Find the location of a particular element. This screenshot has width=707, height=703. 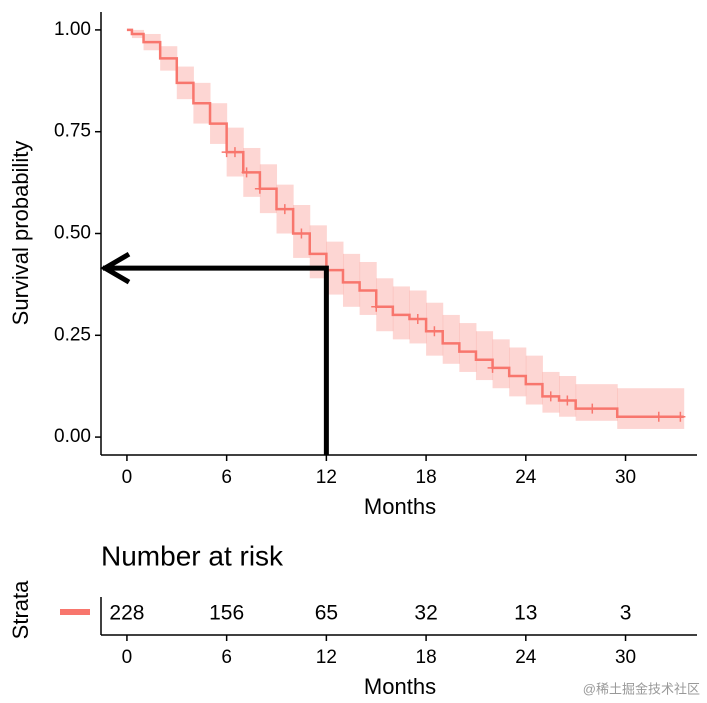

x-tick-label: 24 is located at coordinates (526, 477).